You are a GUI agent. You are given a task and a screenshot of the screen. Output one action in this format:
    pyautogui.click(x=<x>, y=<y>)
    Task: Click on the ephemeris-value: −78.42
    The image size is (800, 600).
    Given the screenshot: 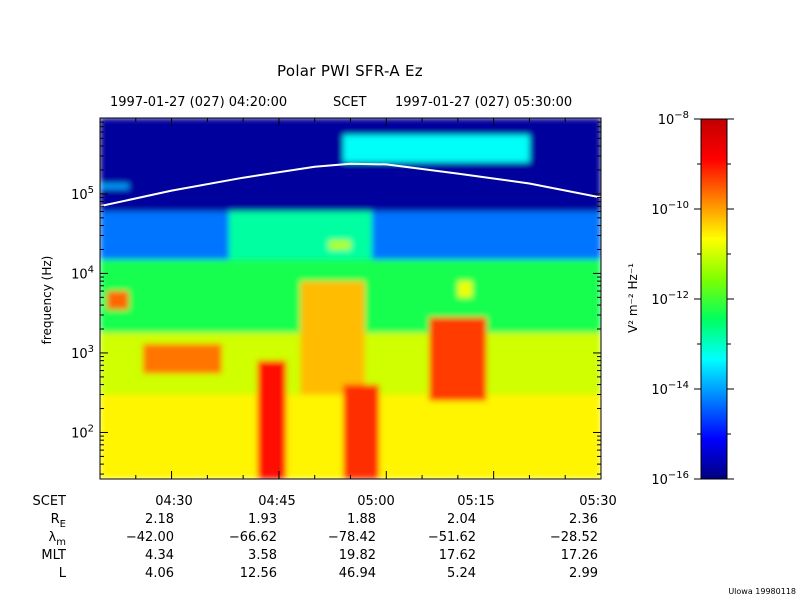 What is the action you would take?
    pyautogui.click(x=352, y=537)
    